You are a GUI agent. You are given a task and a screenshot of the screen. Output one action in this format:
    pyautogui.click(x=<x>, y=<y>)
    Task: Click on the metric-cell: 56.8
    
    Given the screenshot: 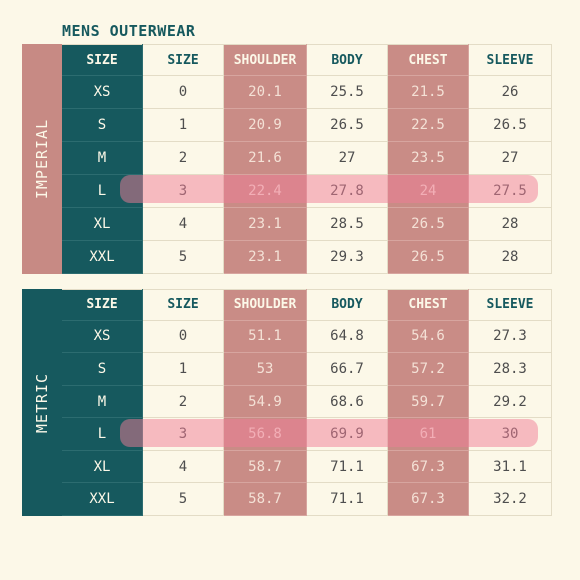 What is the action you would take?
    pyautogui.click(x=265, y=434)
    